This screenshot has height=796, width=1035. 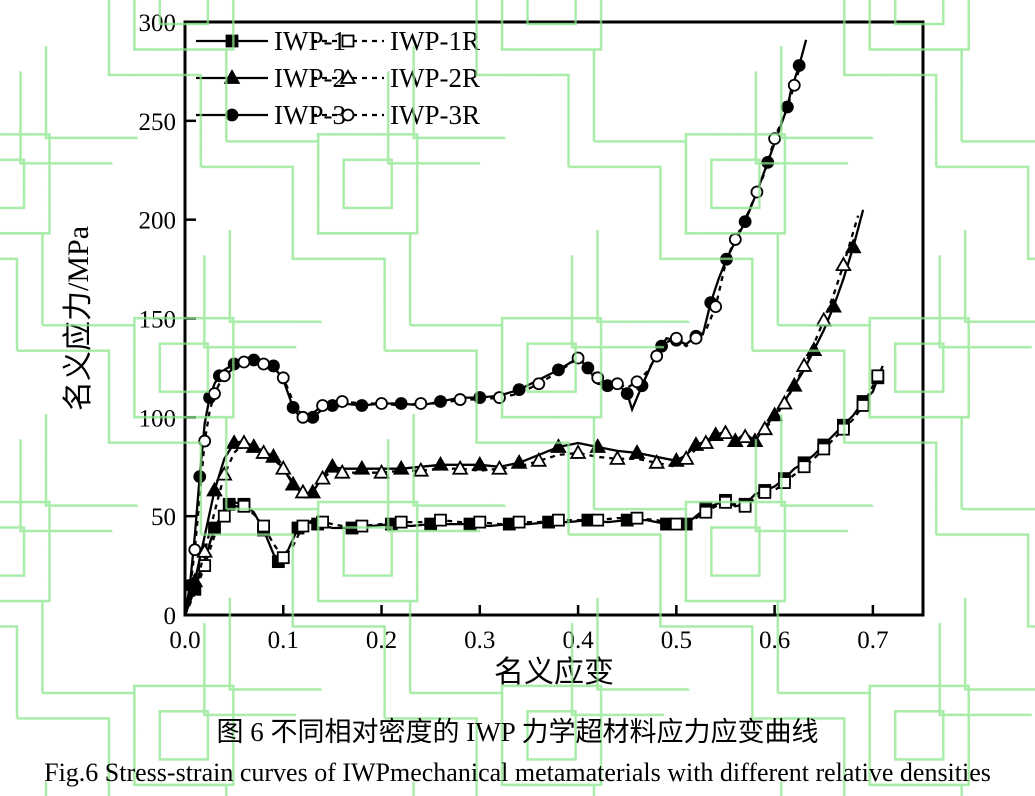 I want to click on y-tick-label: 300, so click(x=158, y=23).